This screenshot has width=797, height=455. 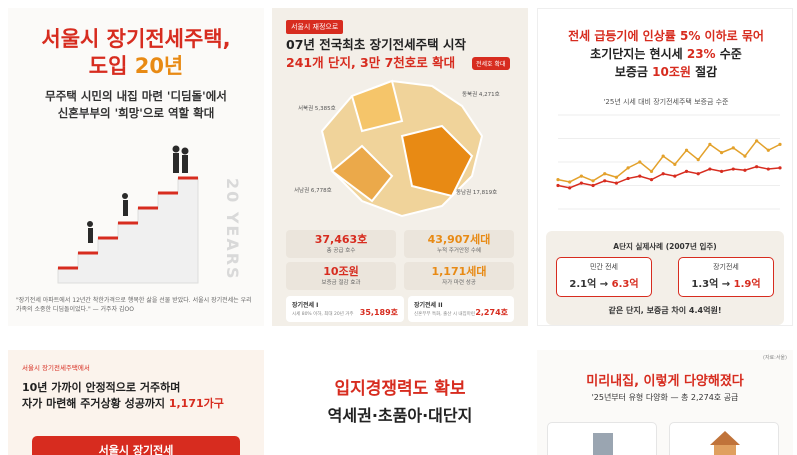 I want to click on map-label-southeast: 동남권 17,819호, so click(x=477, y=193).